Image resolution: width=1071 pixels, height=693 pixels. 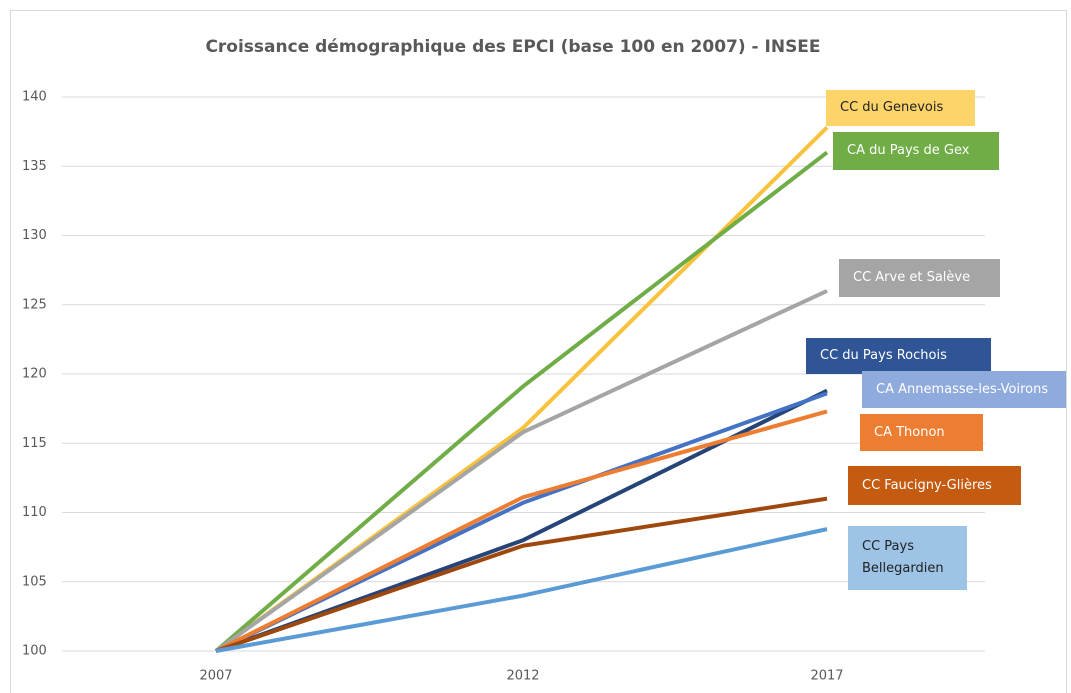 I want to click on series-label: CA Thonon, so click(x=921, y=432).